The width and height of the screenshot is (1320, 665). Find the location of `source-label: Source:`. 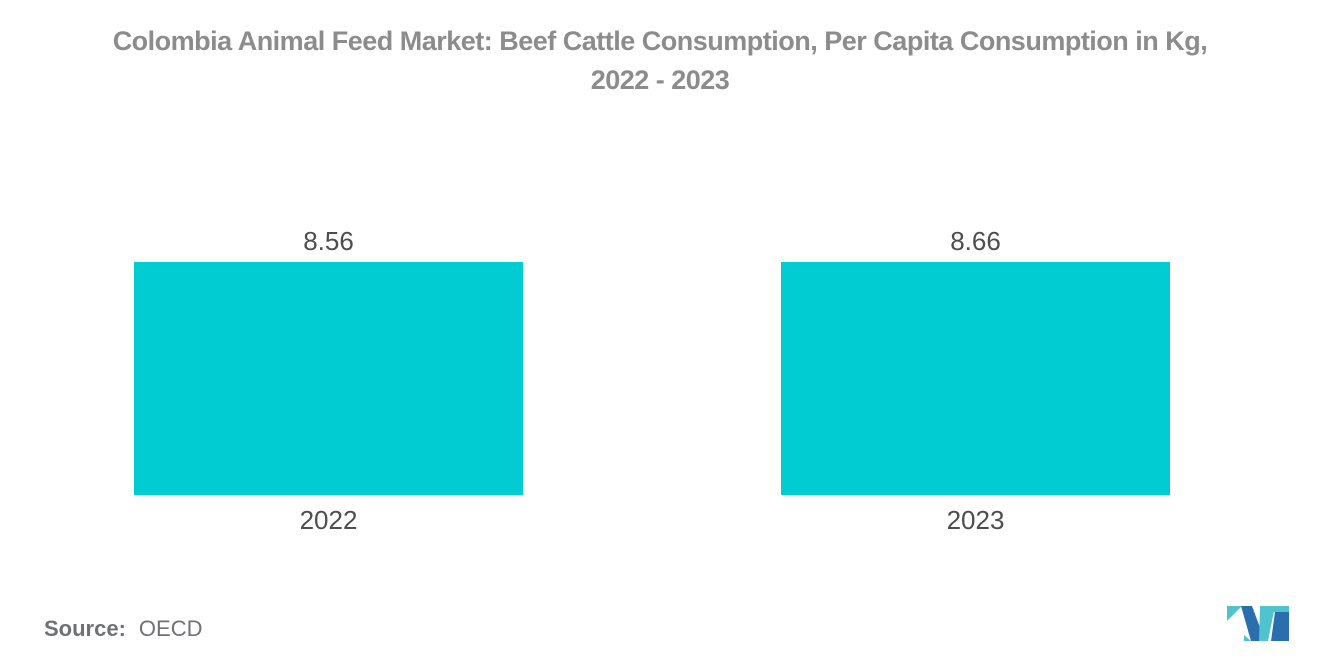

source-label: Source: is located at coordinates (85, 628).